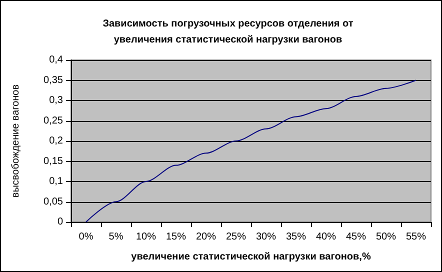 Image resolution: width=442 pixels, height=272 pixels. What do you see at coordinates (206, 237) in the screenshot?
I see `x-tick-label: 20%` at bounding box center [206, 237].